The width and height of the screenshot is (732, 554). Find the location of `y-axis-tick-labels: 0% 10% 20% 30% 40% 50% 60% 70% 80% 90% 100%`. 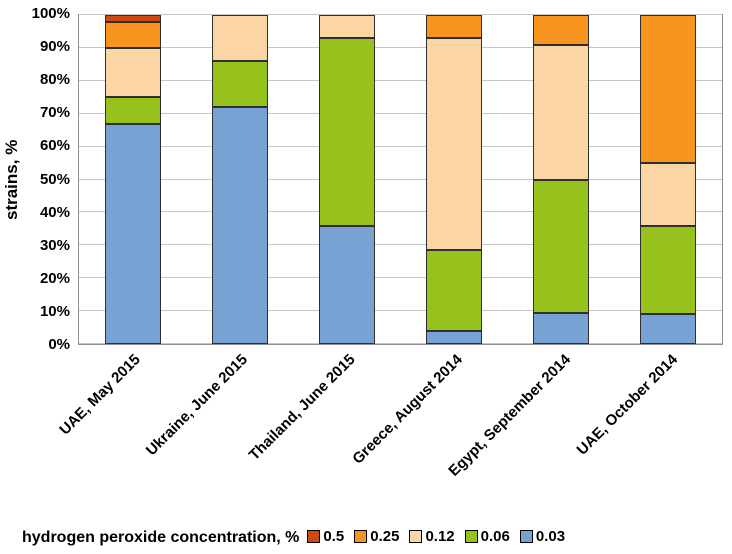

y-axis-tick-labels: 0% 10% 20% 30% 40% 50% 60% 70% 80% 90% 100% is located at coordinates (36, 185).